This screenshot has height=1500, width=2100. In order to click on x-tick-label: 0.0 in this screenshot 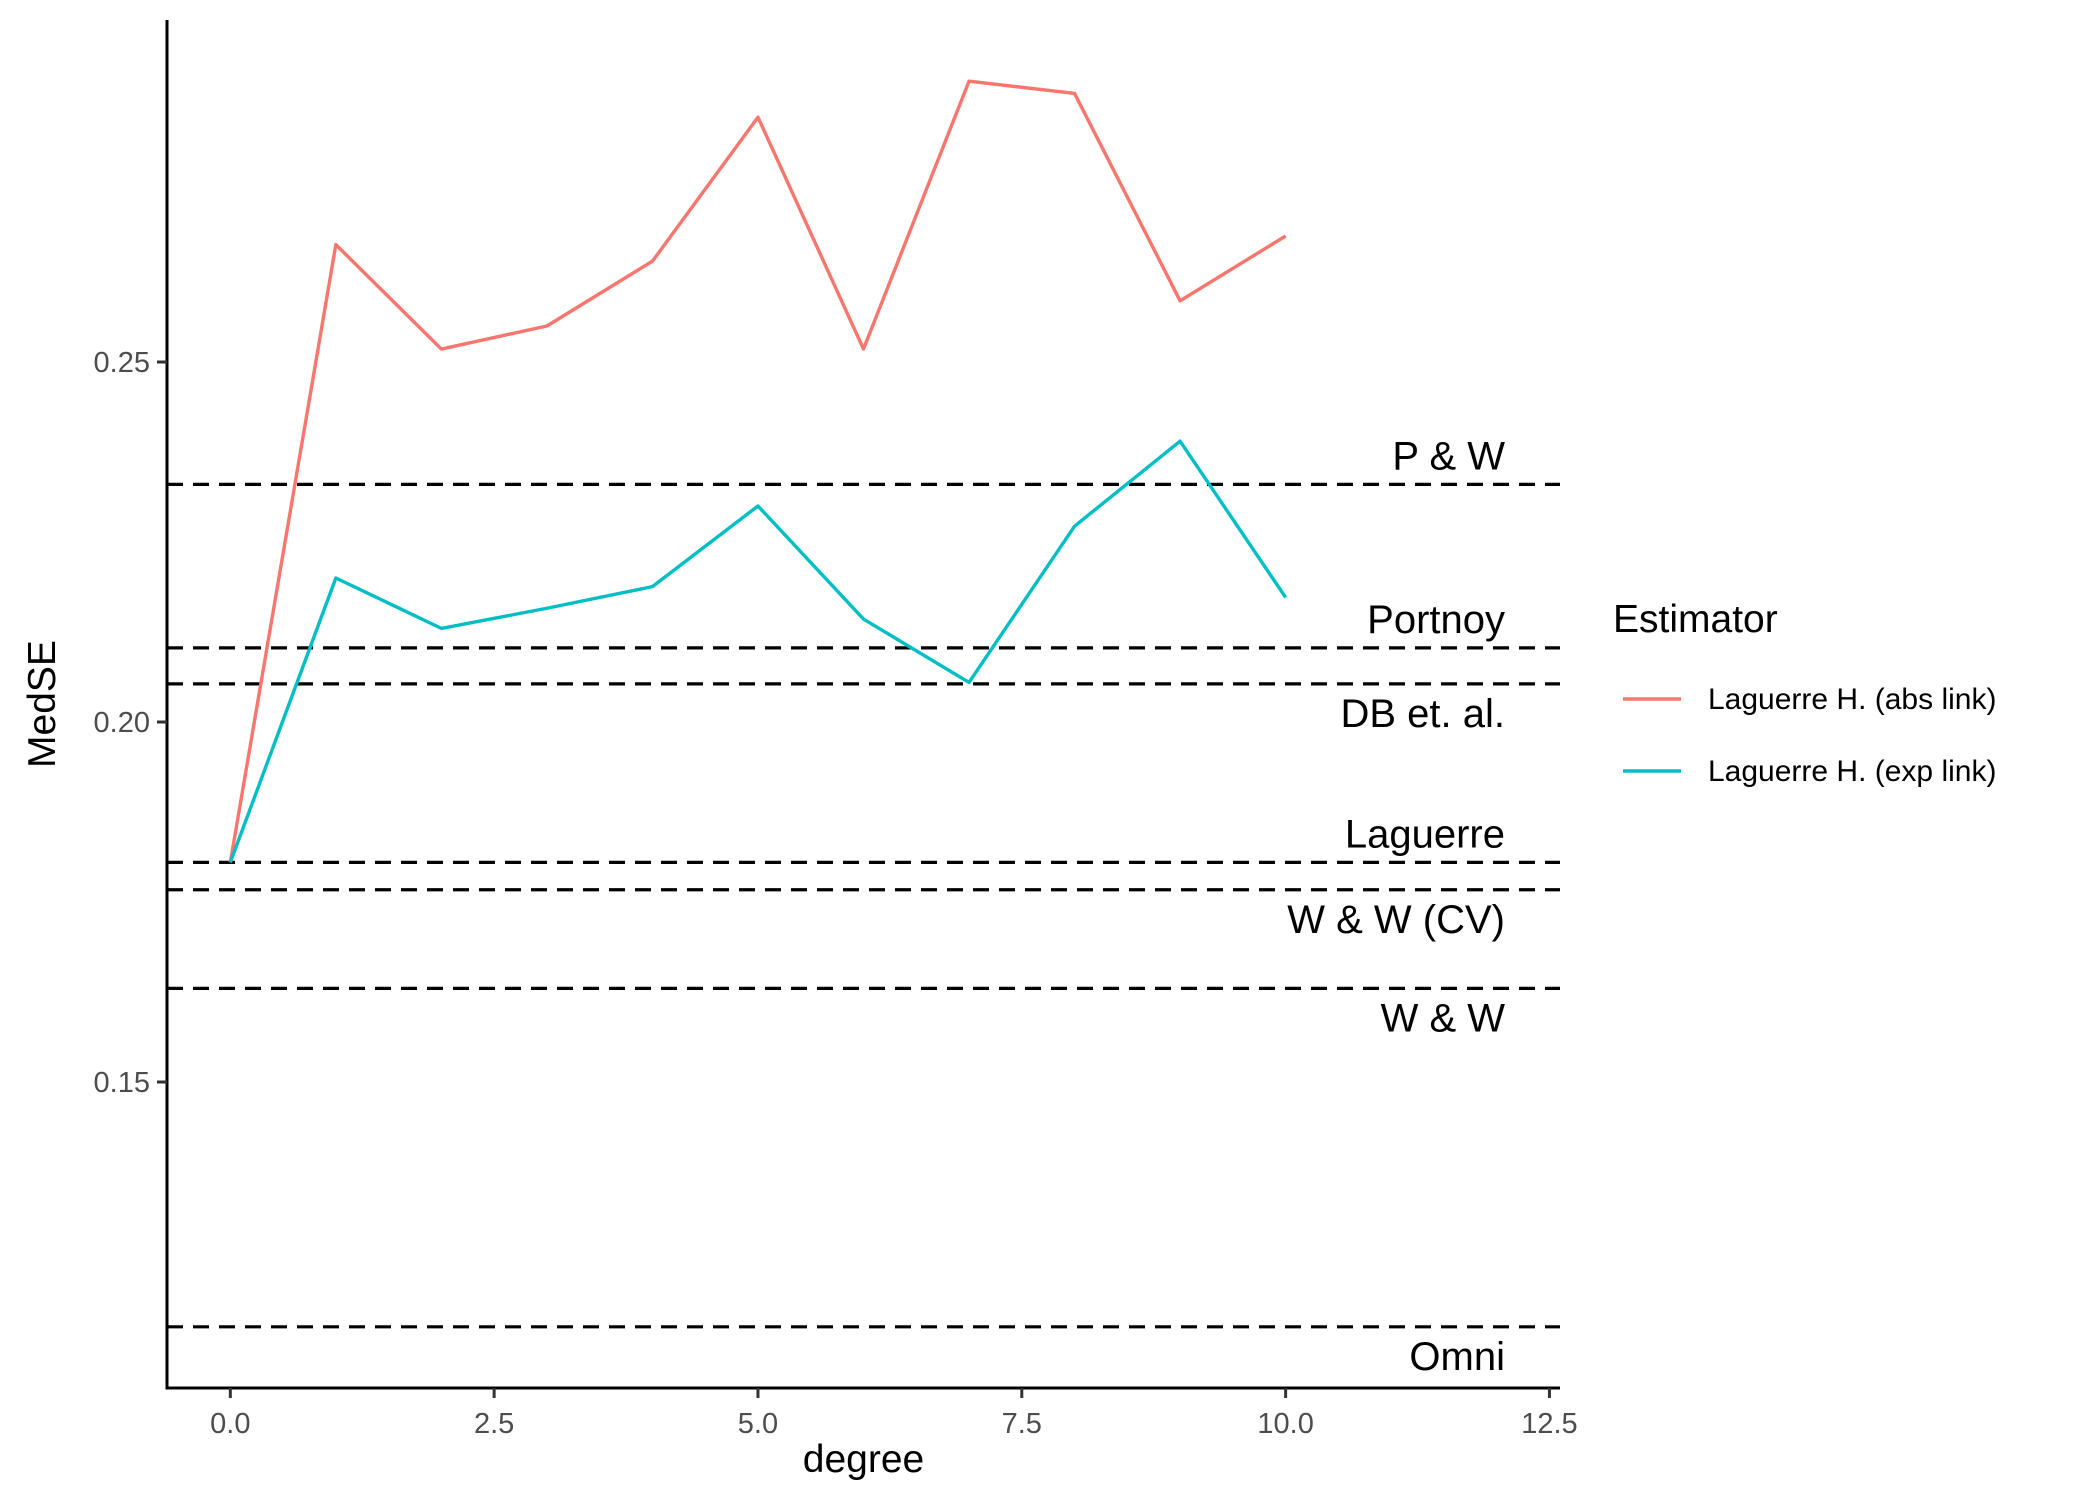, I will do `click(230, 1424)`.